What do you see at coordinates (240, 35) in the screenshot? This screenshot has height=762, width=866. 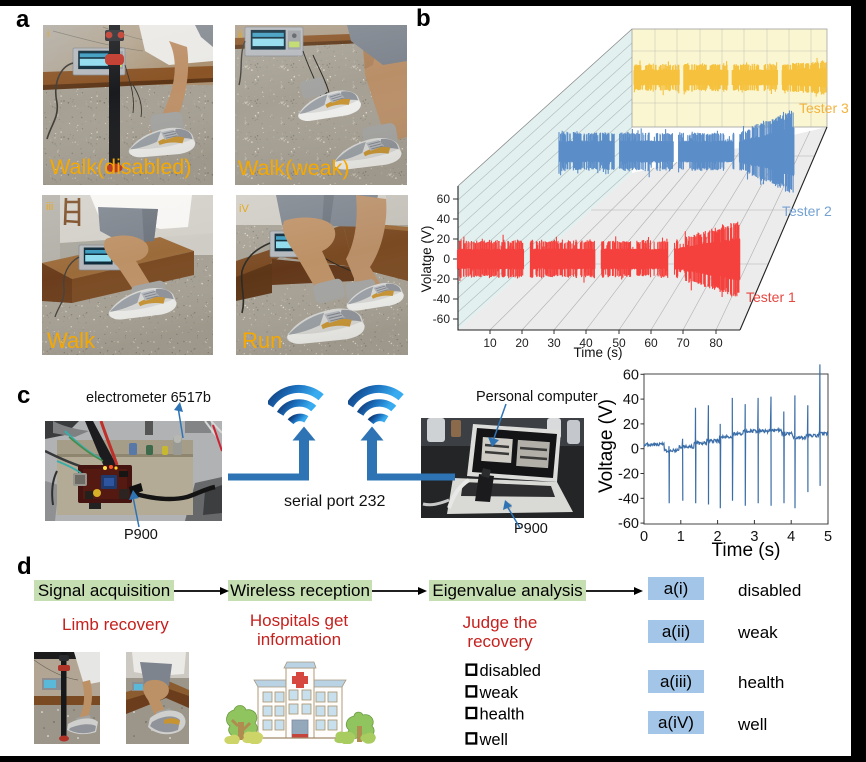 I see `svg-text: ii` at bounding box center [240, 35].